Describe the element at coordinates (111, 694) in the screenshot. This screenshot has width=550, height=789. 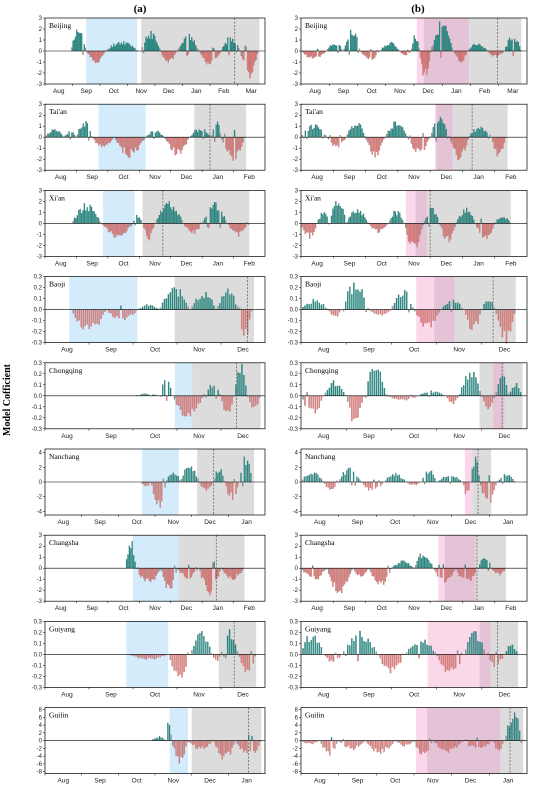
I see `x-tick-label: Sep` at that location.